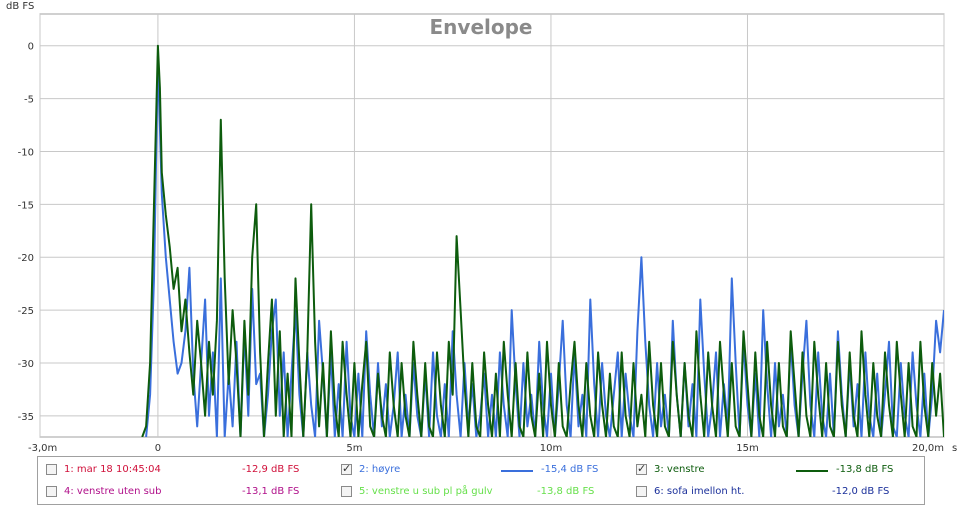  I want to click on y-tick-label: -25, so click(26, 311).